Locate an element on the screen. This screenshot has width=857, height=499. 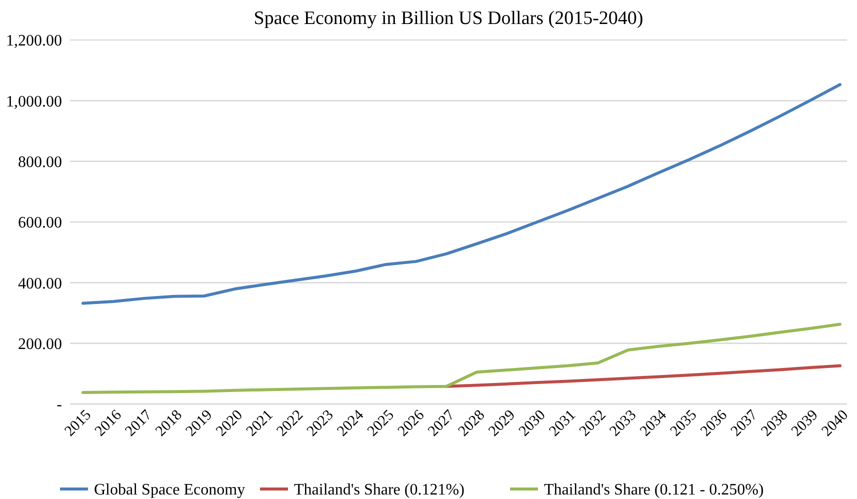
y-tick-label: 800.00 is located at coordinates (40, 162).